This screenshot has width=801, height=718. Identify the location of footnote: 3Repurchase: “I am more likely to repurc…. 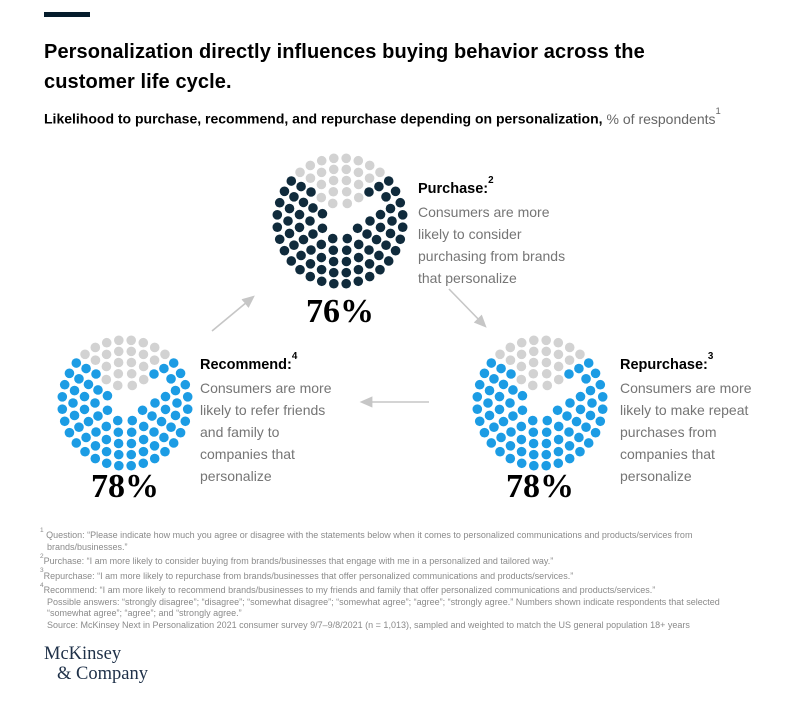
(307, 574).